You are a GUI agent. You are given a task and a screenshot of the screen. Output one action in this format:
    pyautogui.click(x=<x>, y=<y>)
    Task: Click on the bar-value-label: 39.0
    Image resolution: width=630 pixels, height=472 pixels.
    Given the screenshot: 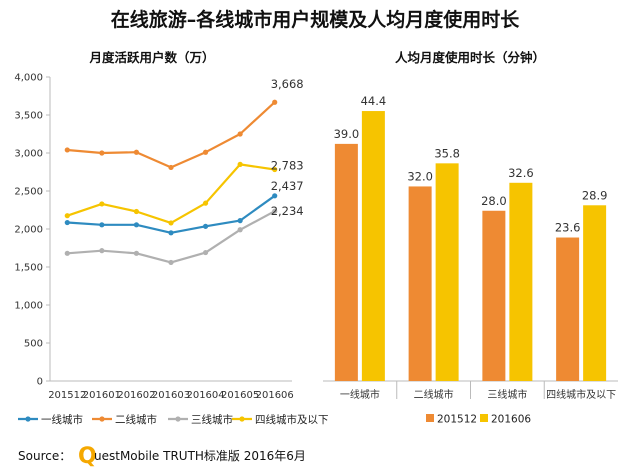 What is the action you would take?
    pyautogui.click(x=347, y=134)
    